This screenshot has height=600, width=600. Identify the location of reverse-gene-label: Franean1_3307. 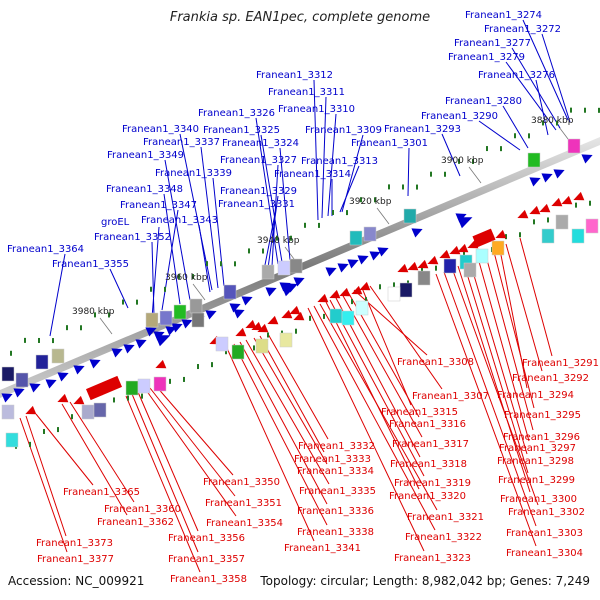
(450, 396).